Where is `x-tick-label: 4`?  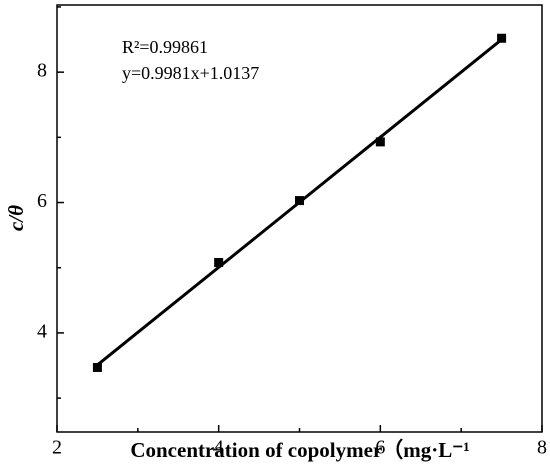
x-tick-label: 4 is located at coordinates (219, 448).